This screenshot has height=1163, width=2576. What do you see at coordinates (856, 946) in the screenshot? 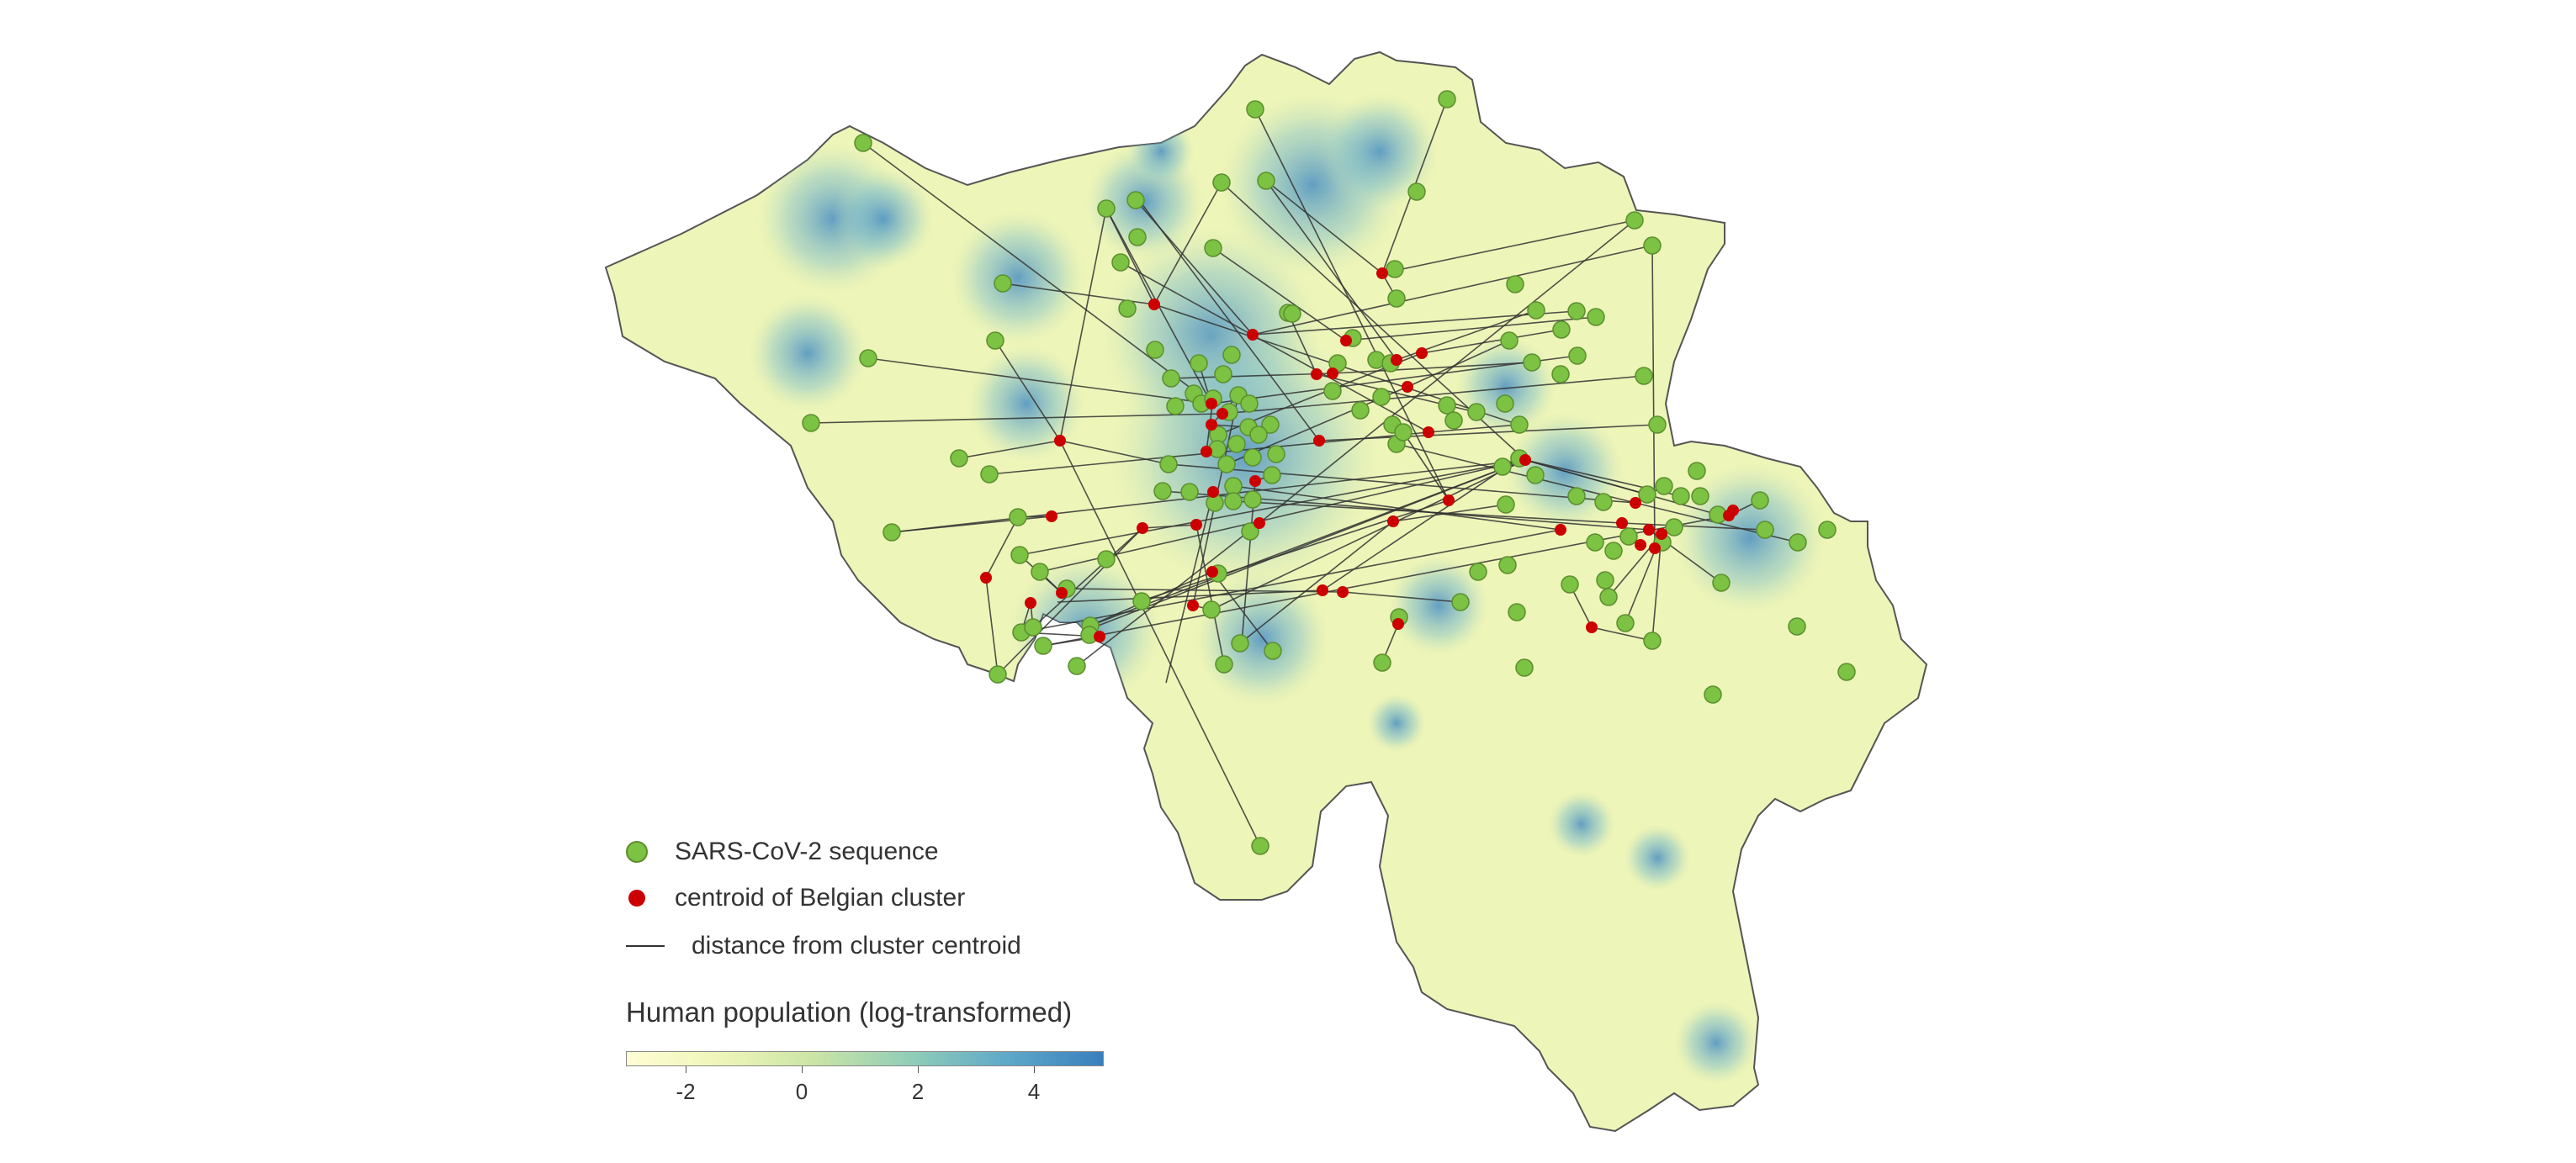
I see `legend-distance-label: distance from cluster centroid` at bounding box center [856, 946].